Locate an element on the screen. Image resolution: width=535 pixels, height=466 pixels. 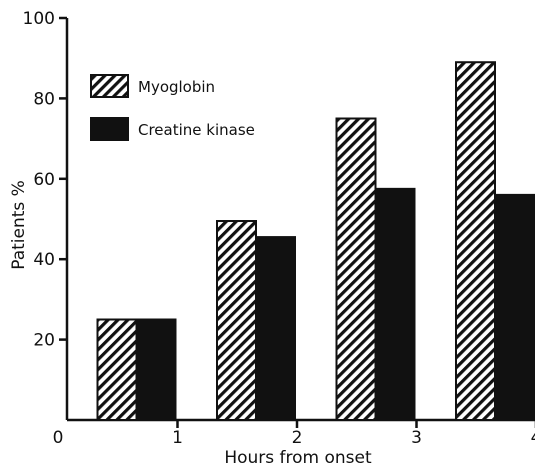
y-ticks: 20 40 60 80 100 is located at coordinates (45, 180).